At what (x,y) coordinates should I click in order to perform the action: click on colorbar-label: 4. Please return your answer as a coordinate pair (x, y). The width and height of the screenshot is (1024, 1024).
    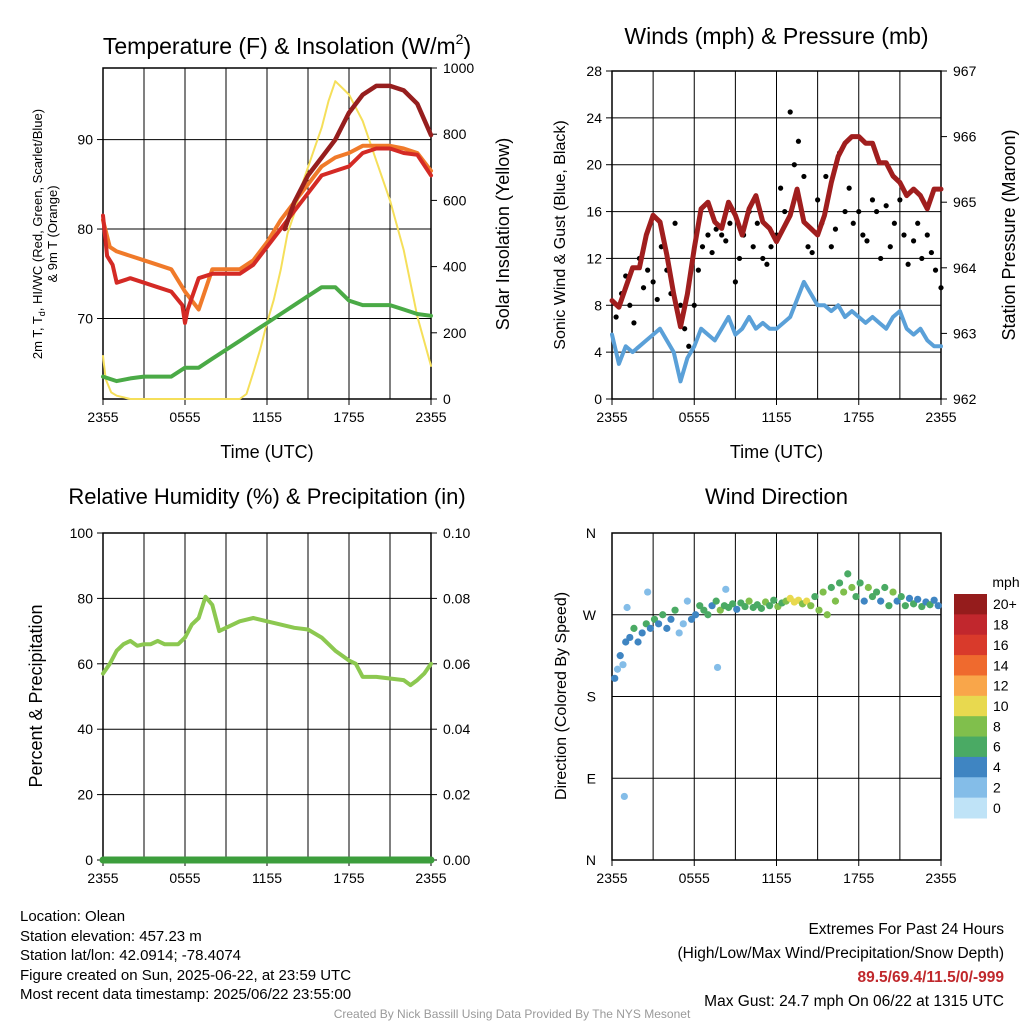
    Looking at the image, I should click on (997, 767).